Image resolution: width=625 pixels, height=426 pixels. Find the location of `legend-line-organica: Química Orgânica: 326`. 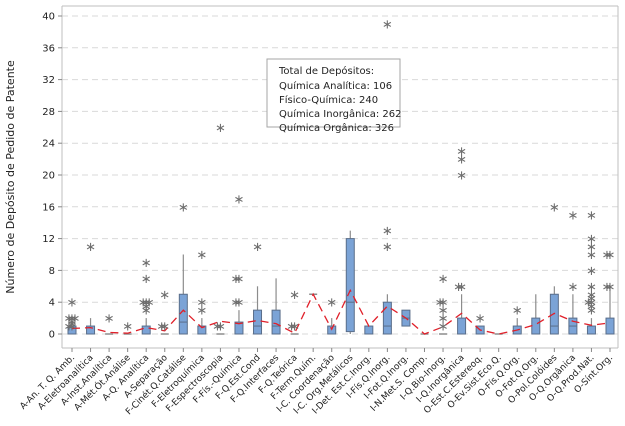

legend-line-organica: Química Orgânica: 326 is located at coordinates (336, 128).